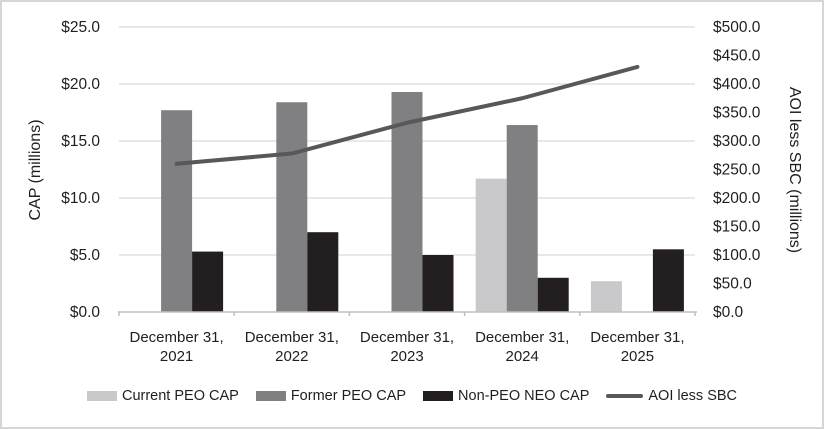  Describe the element at coordinates (438, 396) in the screenshot. I see `legend-swatch-non-peo-neo-cap` at that location.